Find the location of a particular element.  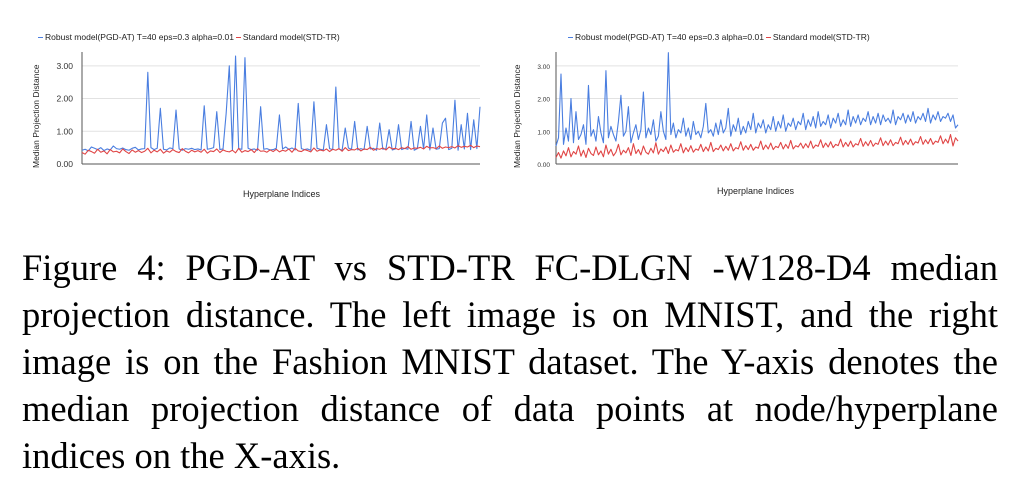

chart-plot-right: 0.00 1.00 2.00 3.00 is located at coordinates (748, 110).